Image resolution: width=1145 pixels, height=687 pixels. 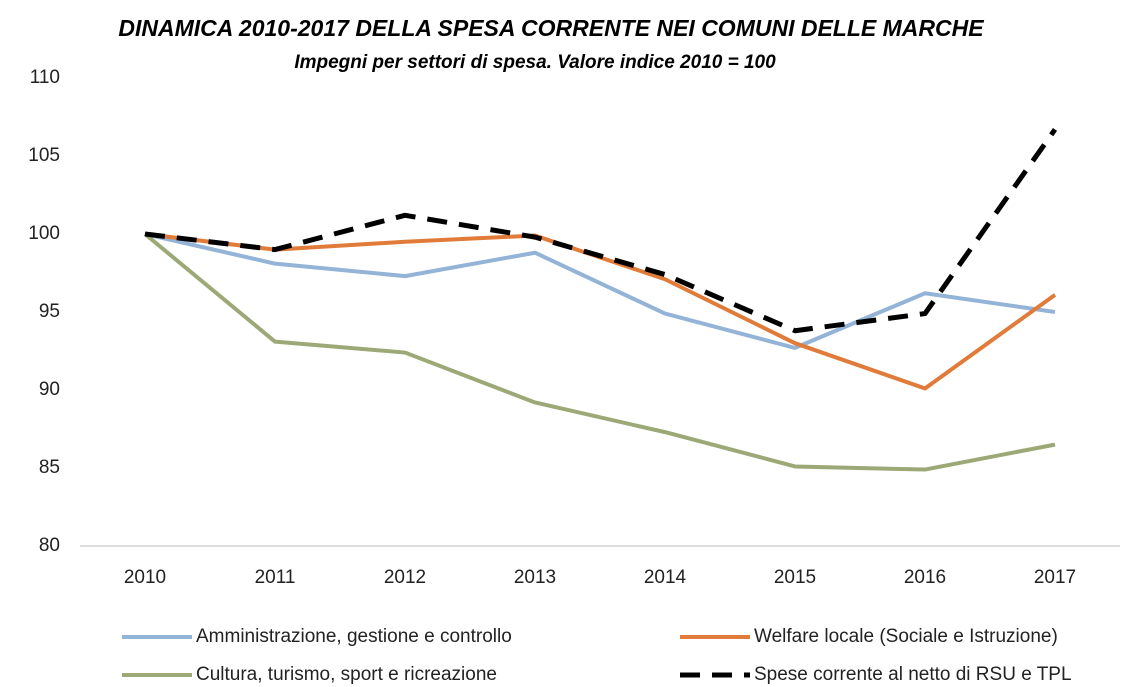 What do you see at coordinates (535, 577) in the screenshot?
I see `x-tick-label: 2013` at bounding box center [535, 577].